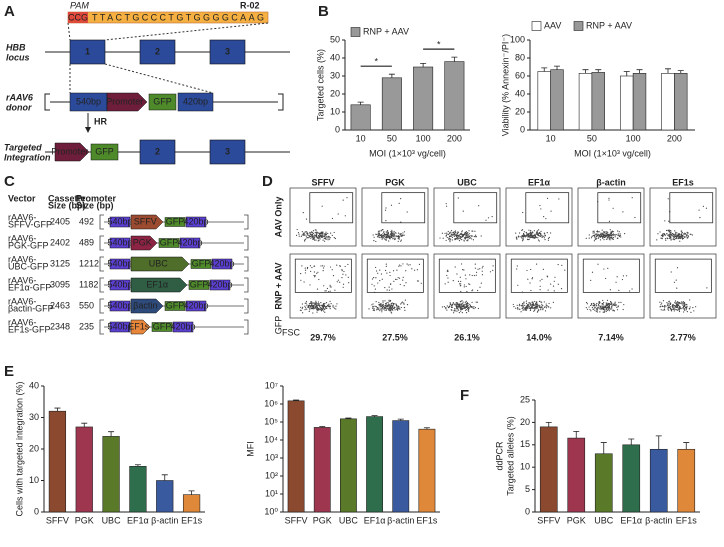 The height and width of the screenshot is (547, 724). Describe the element at coordinates (631, 520) in the screenshot. I see `x-tick-label: EF1α` at that location.